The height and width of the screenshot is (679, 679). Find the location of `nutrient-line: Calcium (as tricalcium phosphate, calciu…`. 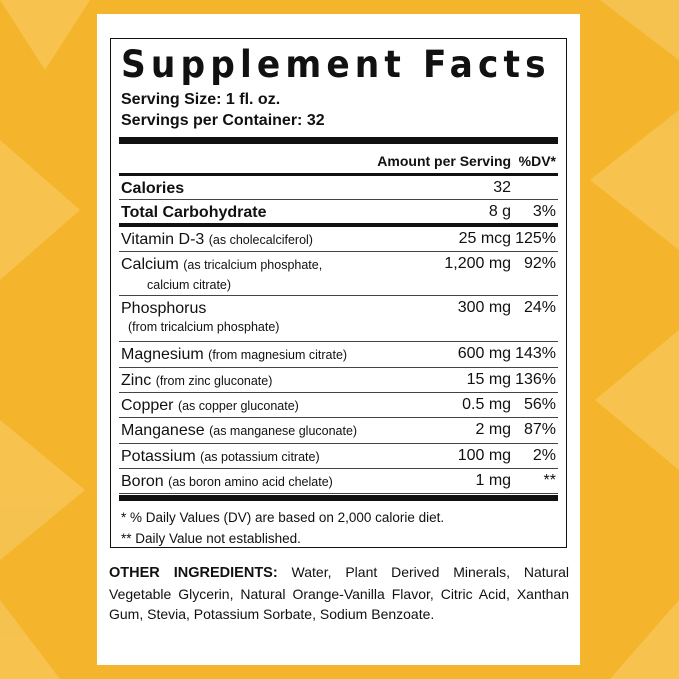

nutrient-line: Calcium (as tricalcium phosphate, calciu… is located at coordinates (224, 275).